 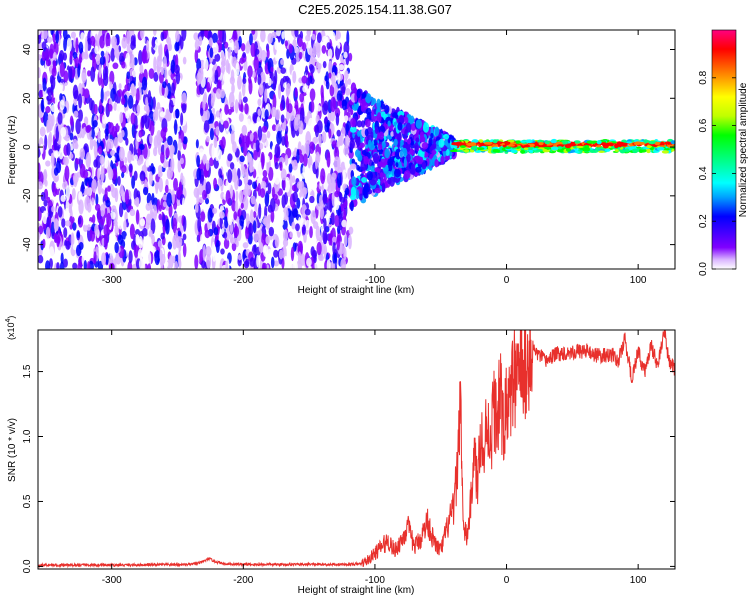 What do you see at coordinates (703, 221) in the screenshot?
I see `colorbar-tick-label: 0.2` at bounding box center [703, 221].